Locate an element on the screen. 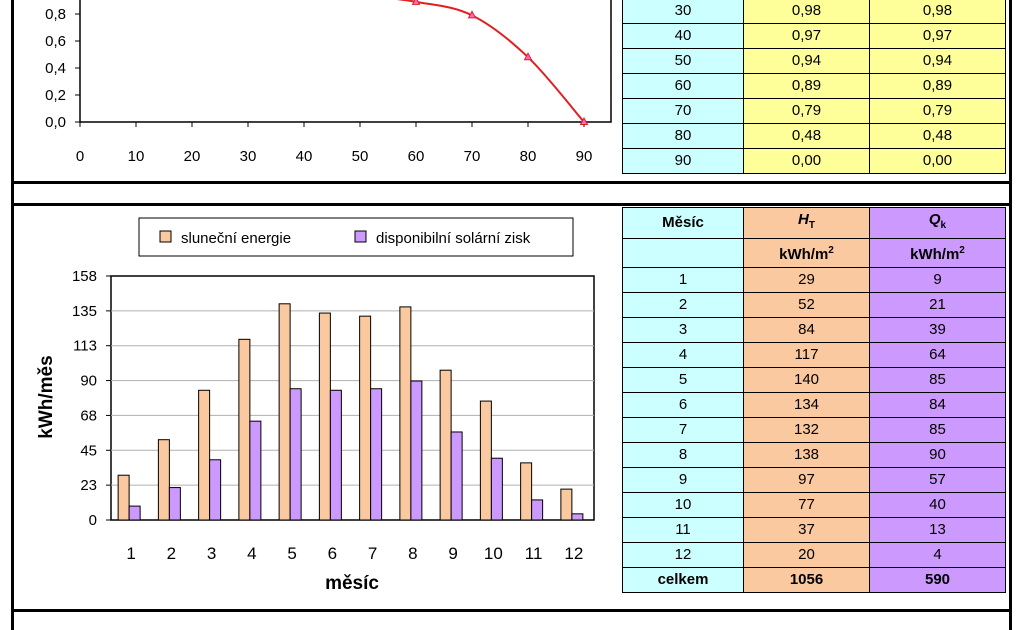  y-tick-label: 0,8 is located at coordinates (55, 14).